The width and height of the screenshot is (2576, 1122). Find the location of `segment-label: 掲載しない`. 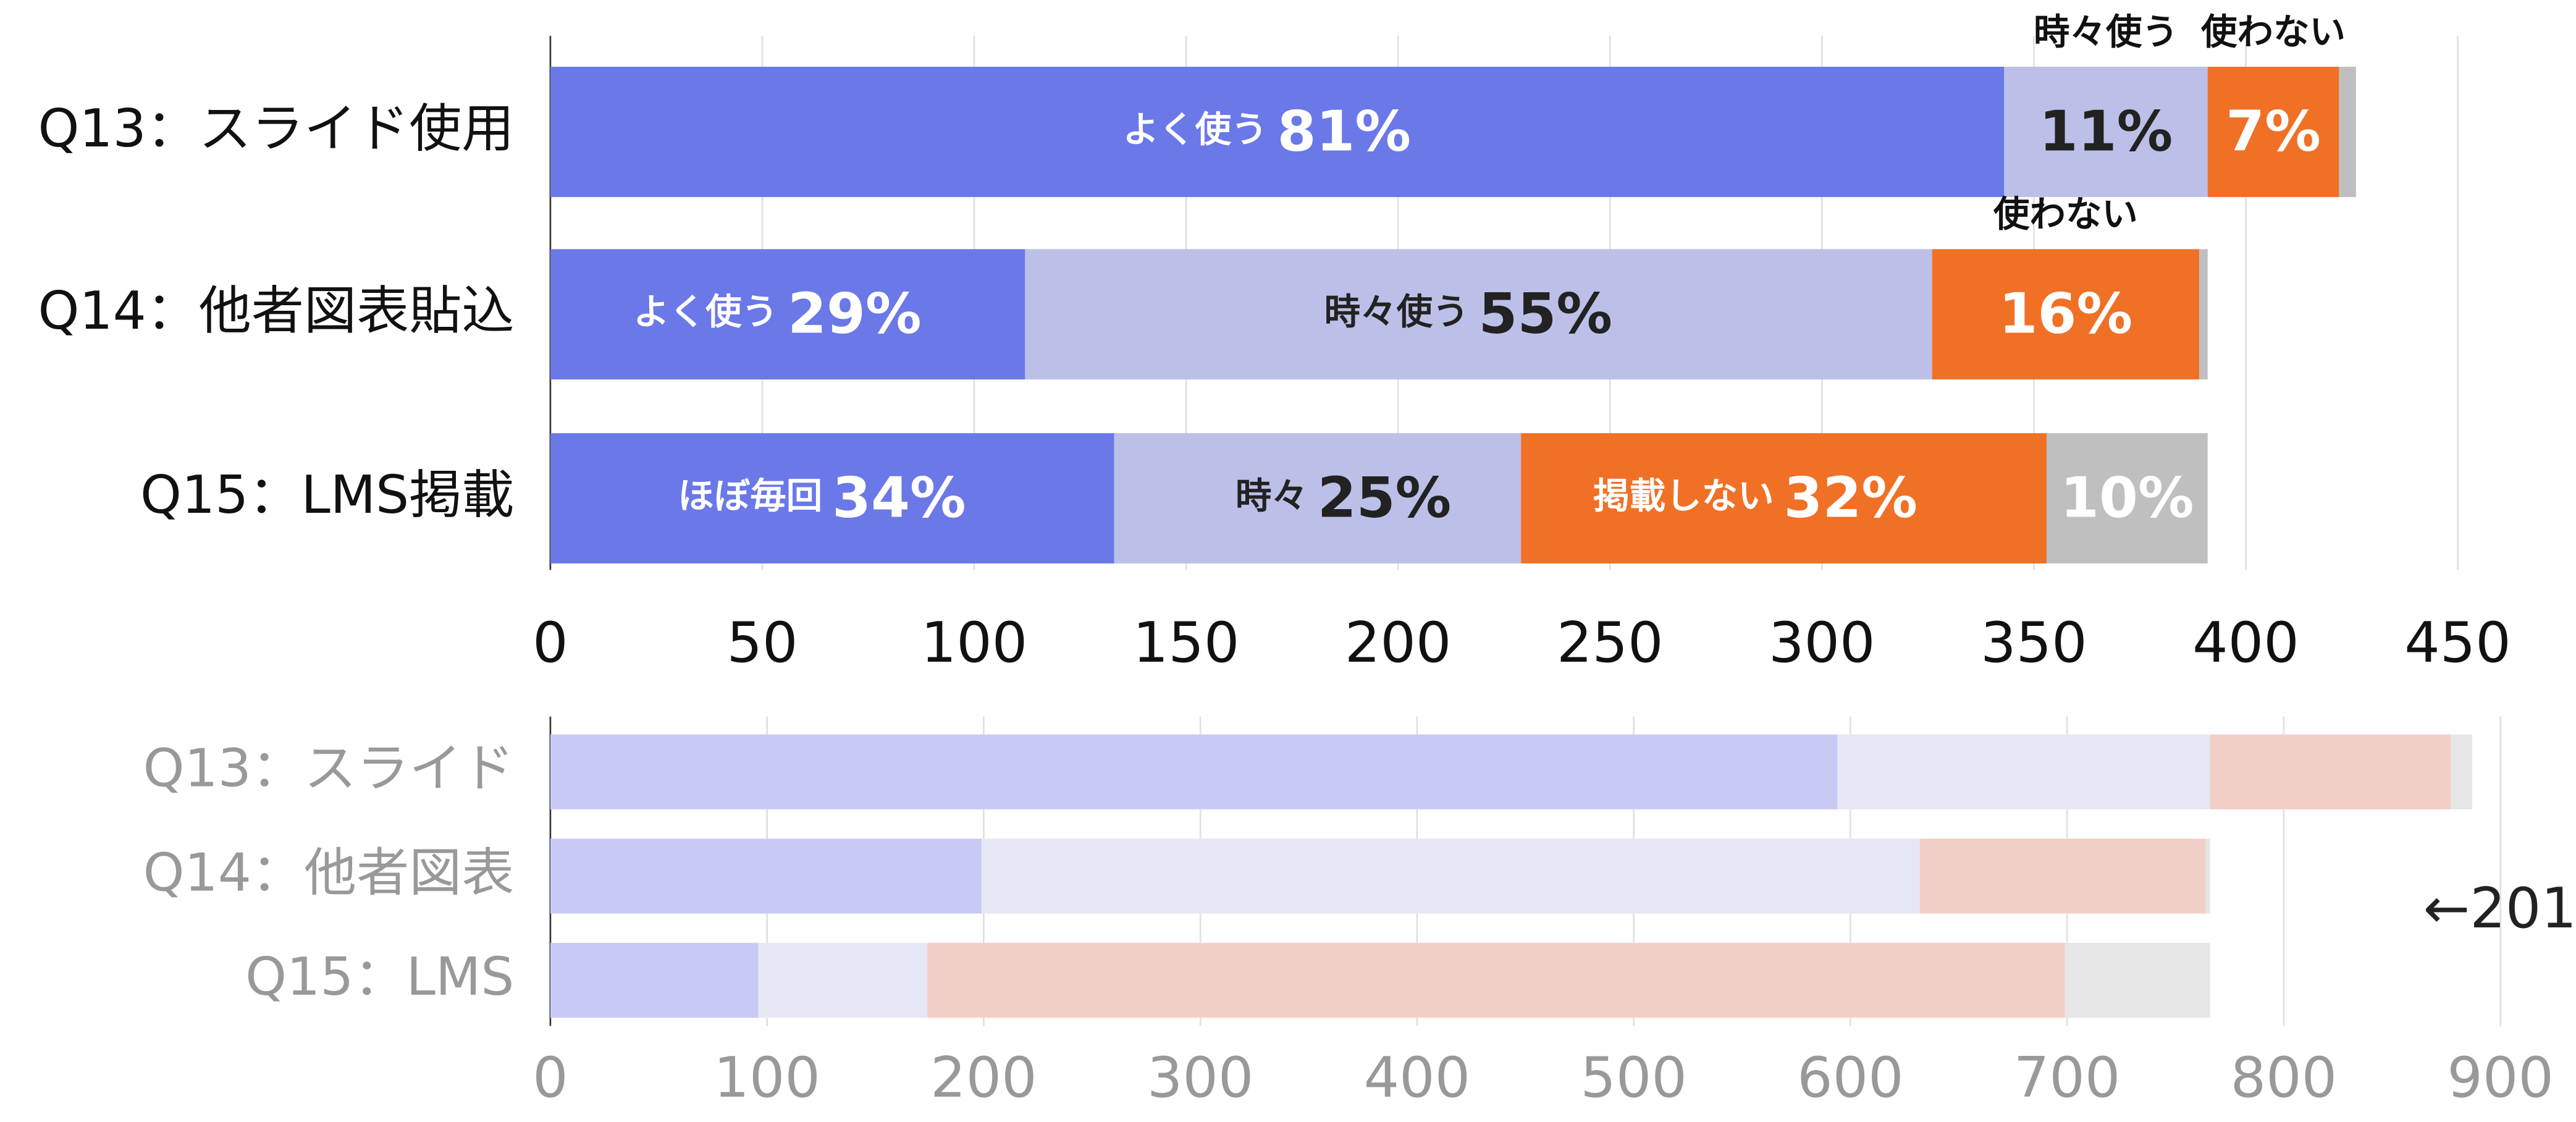

segment-label: 掲載しない is located at coordinates (1683, 496).